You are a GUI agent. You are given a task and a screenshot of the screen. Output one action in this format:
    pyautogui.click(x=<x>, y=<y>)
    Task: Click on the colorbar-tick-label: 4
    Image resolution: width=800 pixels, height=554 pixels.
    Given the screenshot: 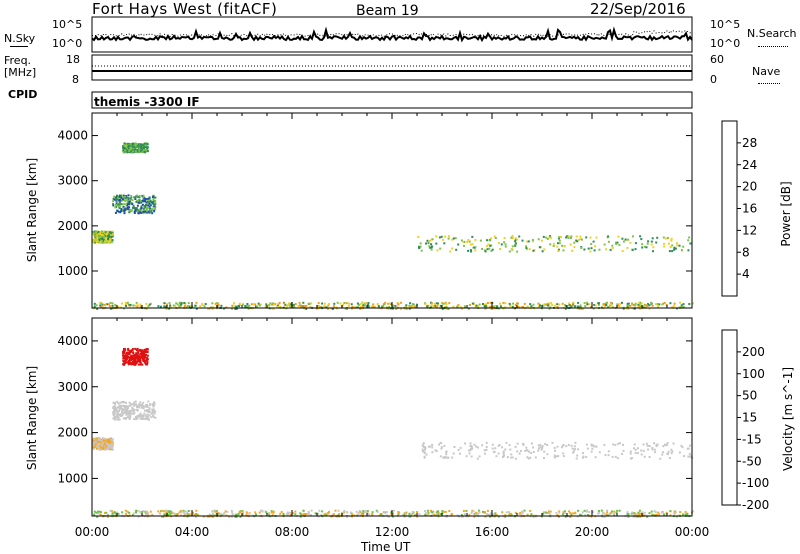 What is the action you would take?
    pyautogui.click(x=746, y=274)
    